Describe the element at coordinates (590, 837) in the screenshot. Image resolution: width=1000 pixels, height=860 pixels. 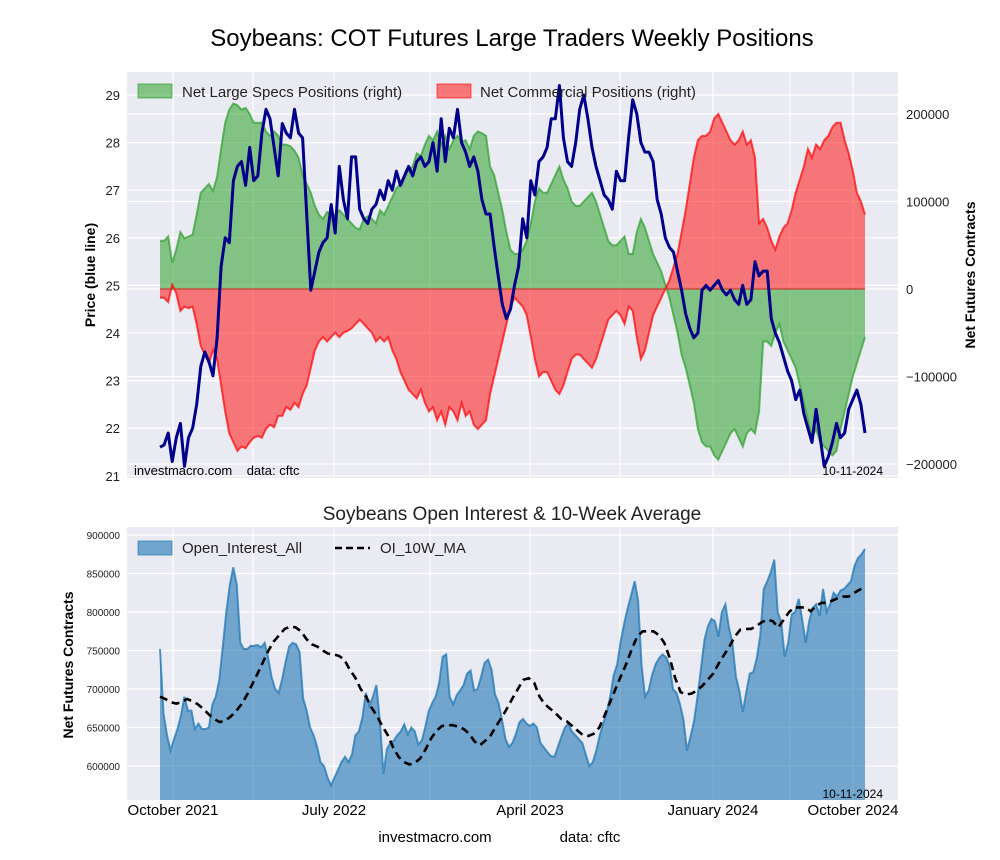
I see `footer-source: data: cftc` at that location.